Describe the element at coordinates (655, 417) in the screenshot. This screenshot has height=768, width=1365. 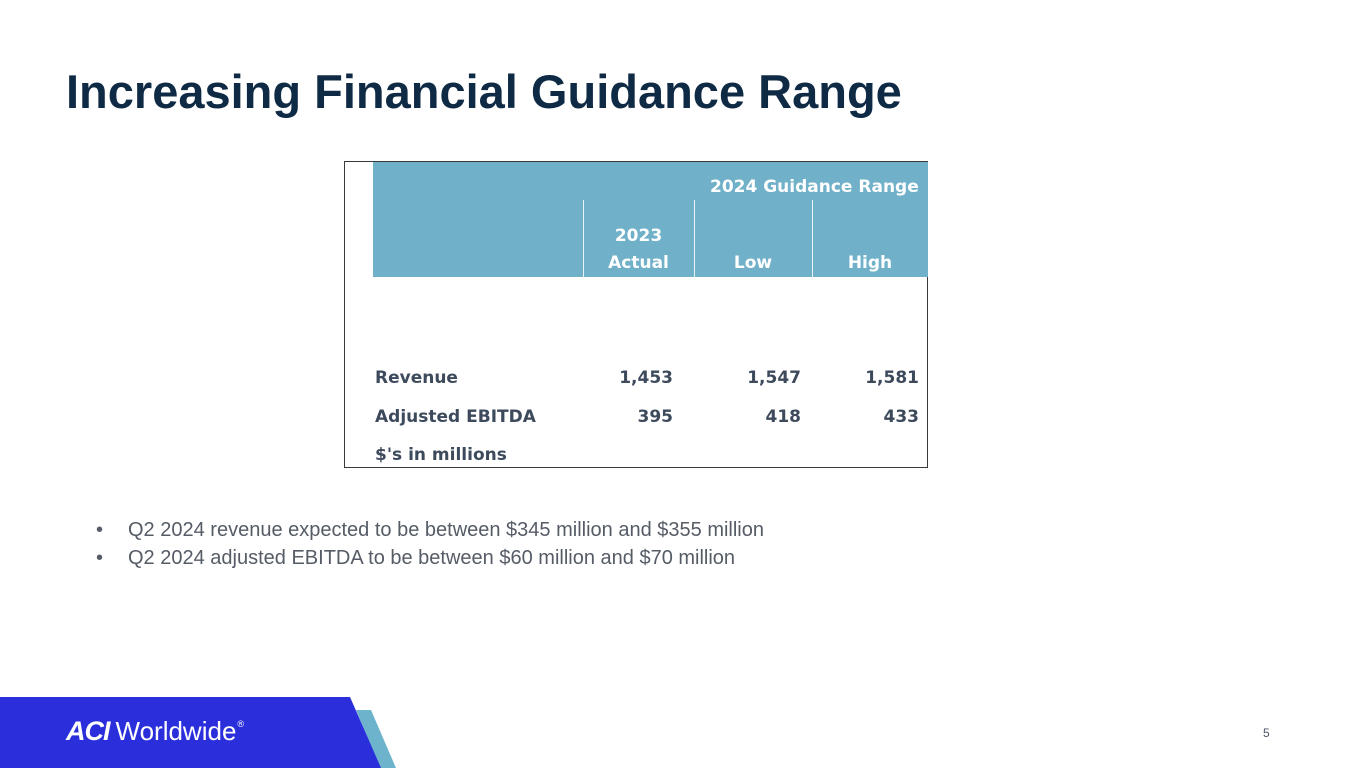
I see `ebitda-actual: 395` at that location.